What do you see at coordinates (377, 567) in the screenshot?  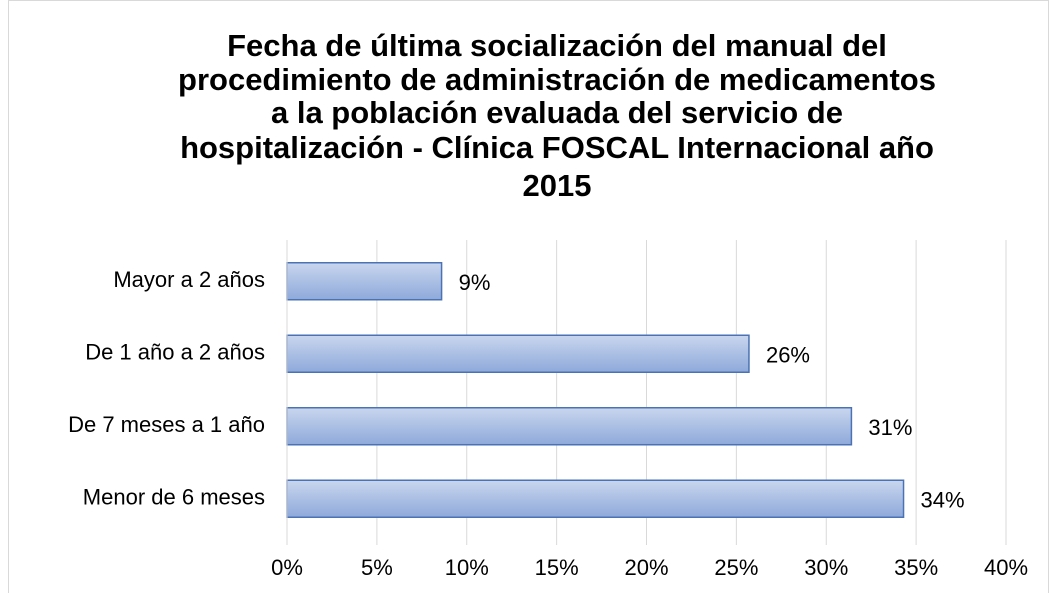 I see `x-tick-label: 5%` at bounding box center [377, 567].